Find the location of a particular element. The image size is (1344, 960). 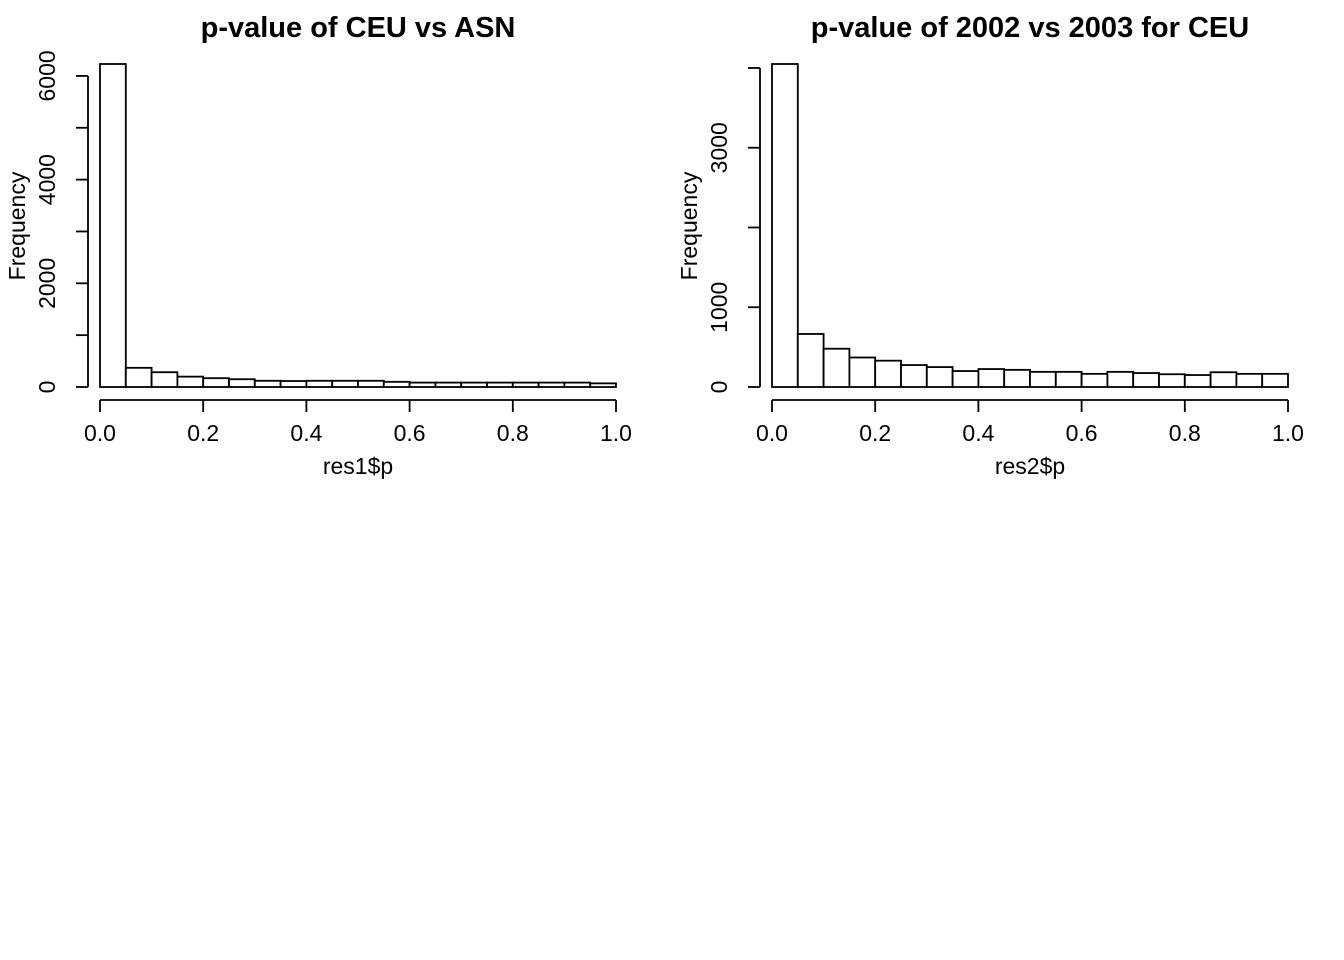

y-tick-label: 6000 is located at coordinates (47, 75).